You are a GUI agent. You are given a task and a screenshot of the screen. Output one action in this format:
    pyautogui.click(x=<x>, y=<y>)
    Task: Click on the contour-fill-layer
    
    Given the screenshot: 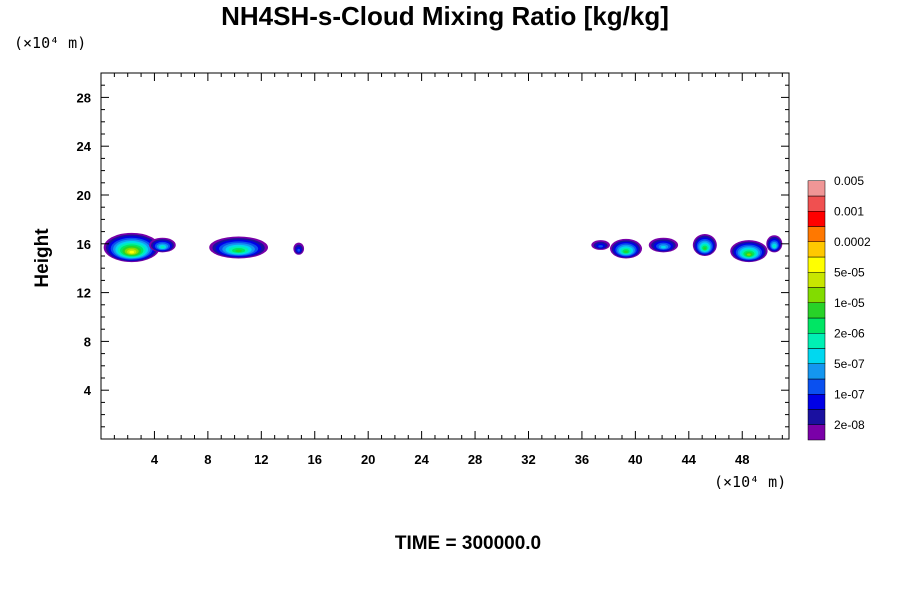 What is the action you would take?
    pyautogui.click(x=443, y=247)
    